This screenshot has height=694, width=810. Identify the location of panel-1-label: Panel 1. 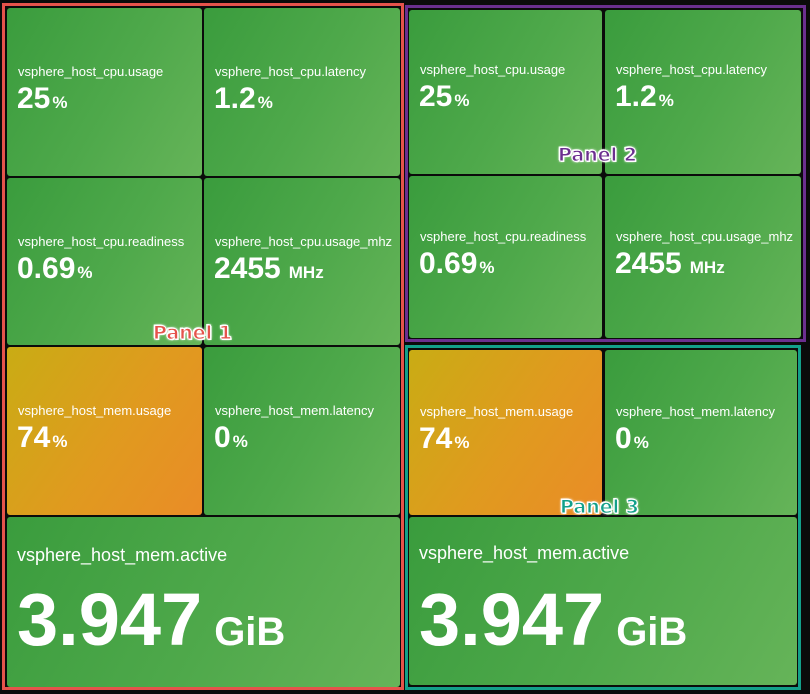
(193, 333).